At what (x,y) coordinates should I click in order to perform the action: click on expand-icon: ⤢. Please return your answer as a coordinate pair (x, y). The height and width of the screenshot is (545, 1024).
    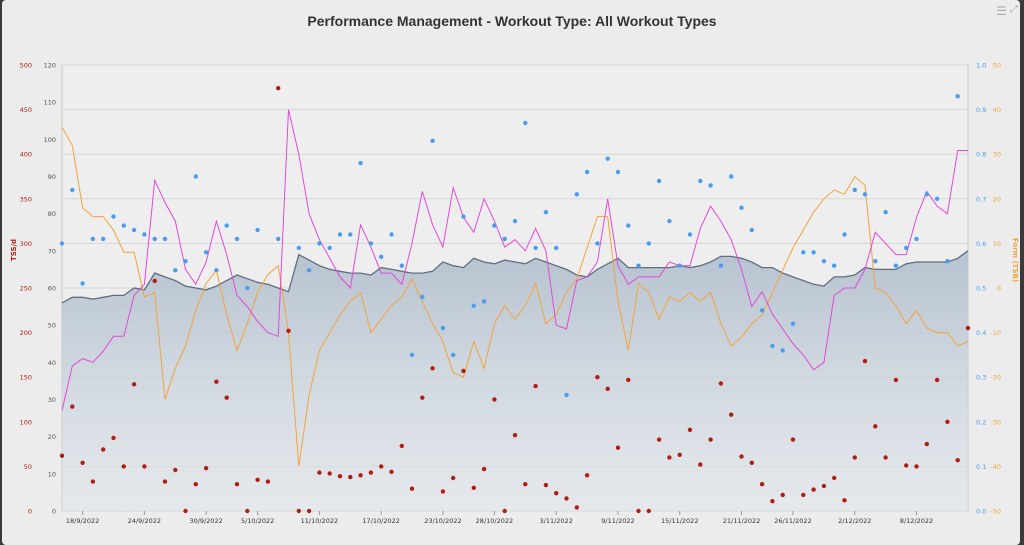
    Looking at the image, I should click on (1014, 9).